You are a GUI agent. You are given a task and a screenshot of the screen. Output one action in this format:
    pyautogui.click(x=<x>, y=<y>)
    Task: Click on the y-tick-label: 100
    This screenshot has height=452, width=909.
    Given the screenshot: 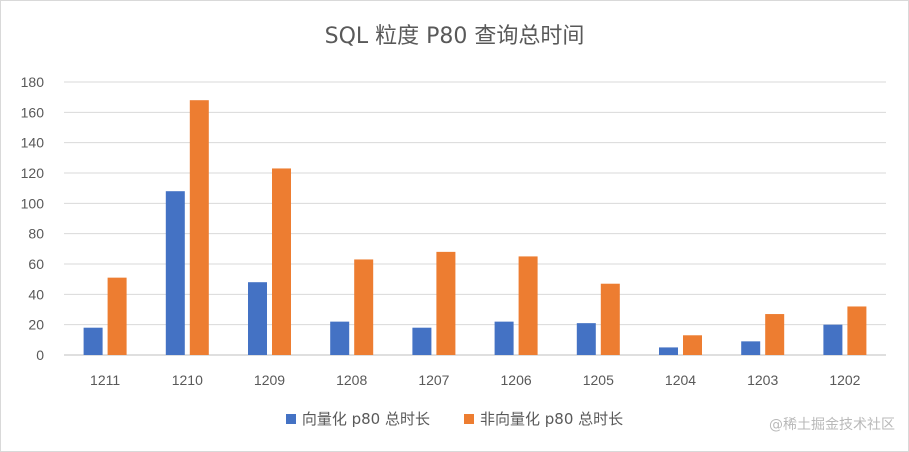 What is the action you would take?
    pyautogui.click(x=33, y=203)
    